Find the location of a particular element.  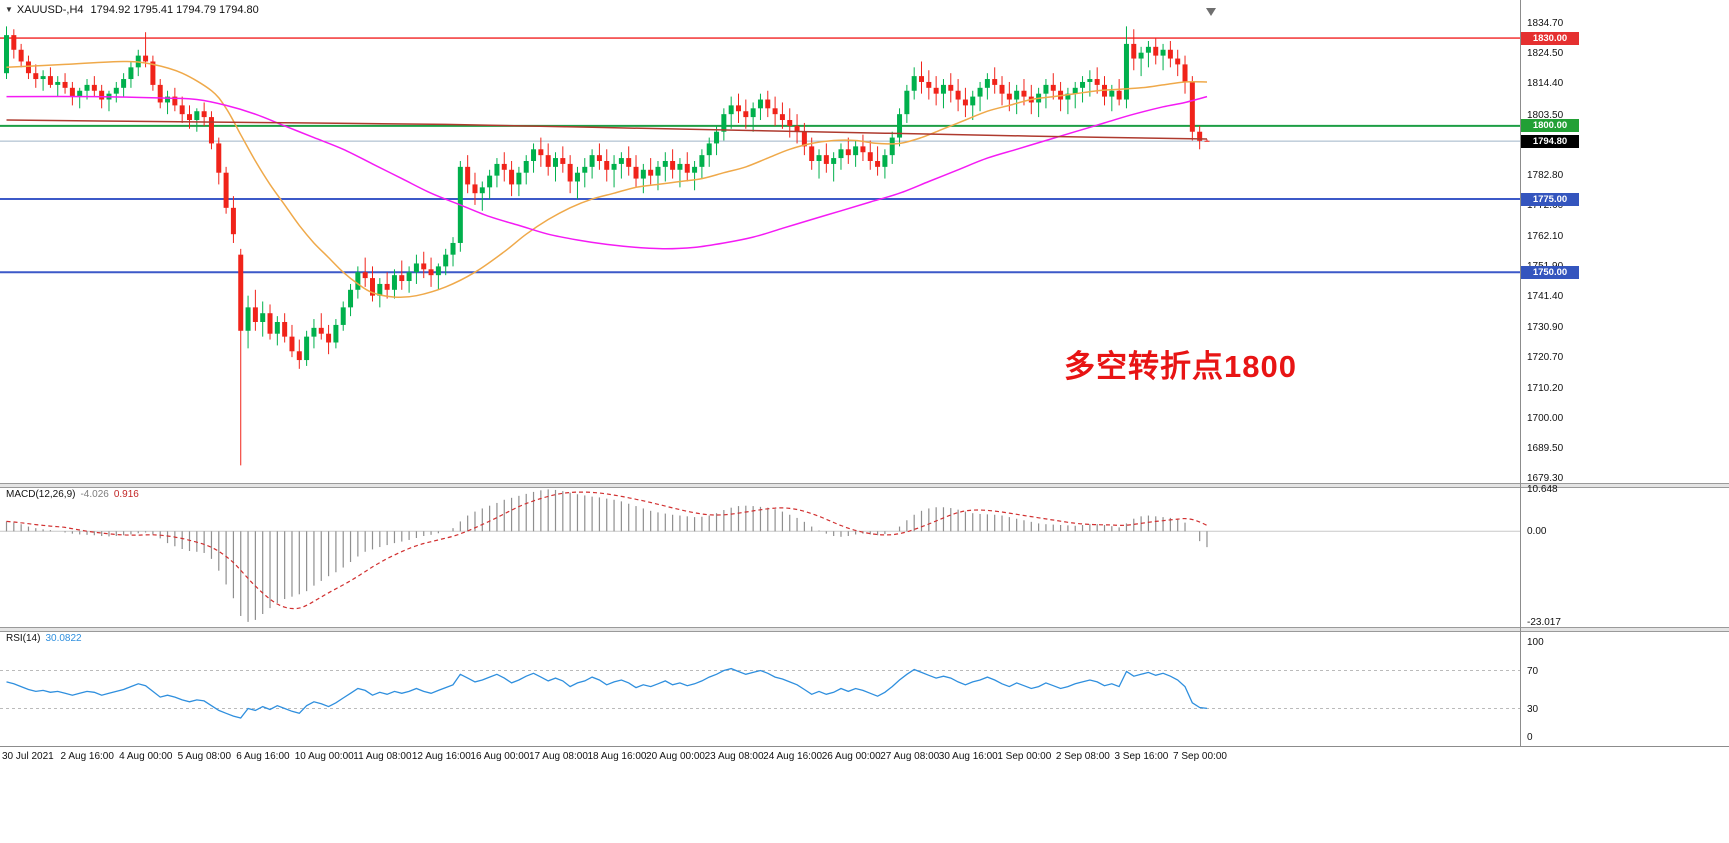

macd-name: MACD(12,26,9) is located at coordinates (41, 494).